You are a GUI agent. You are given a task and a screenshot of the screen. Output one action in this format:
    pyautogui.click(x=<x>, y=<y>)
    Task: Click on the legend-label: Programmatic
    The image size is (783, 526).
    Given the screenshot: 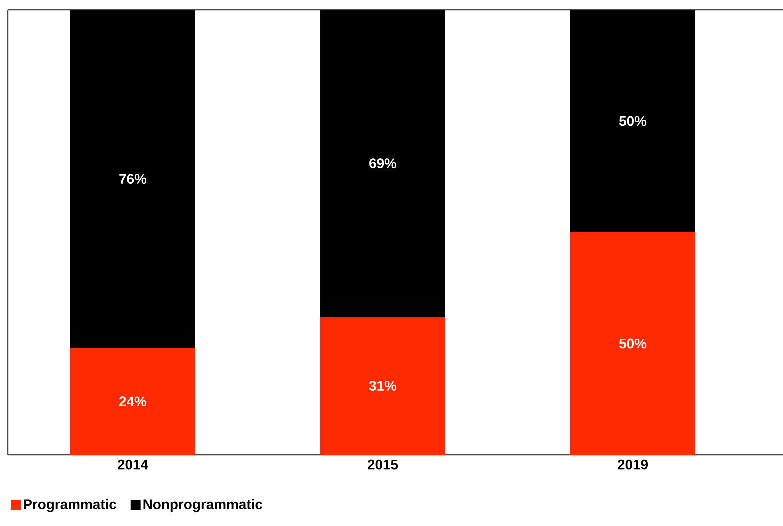 What is the action you would take?
    pyautogui.click(x=70, y=505)
    